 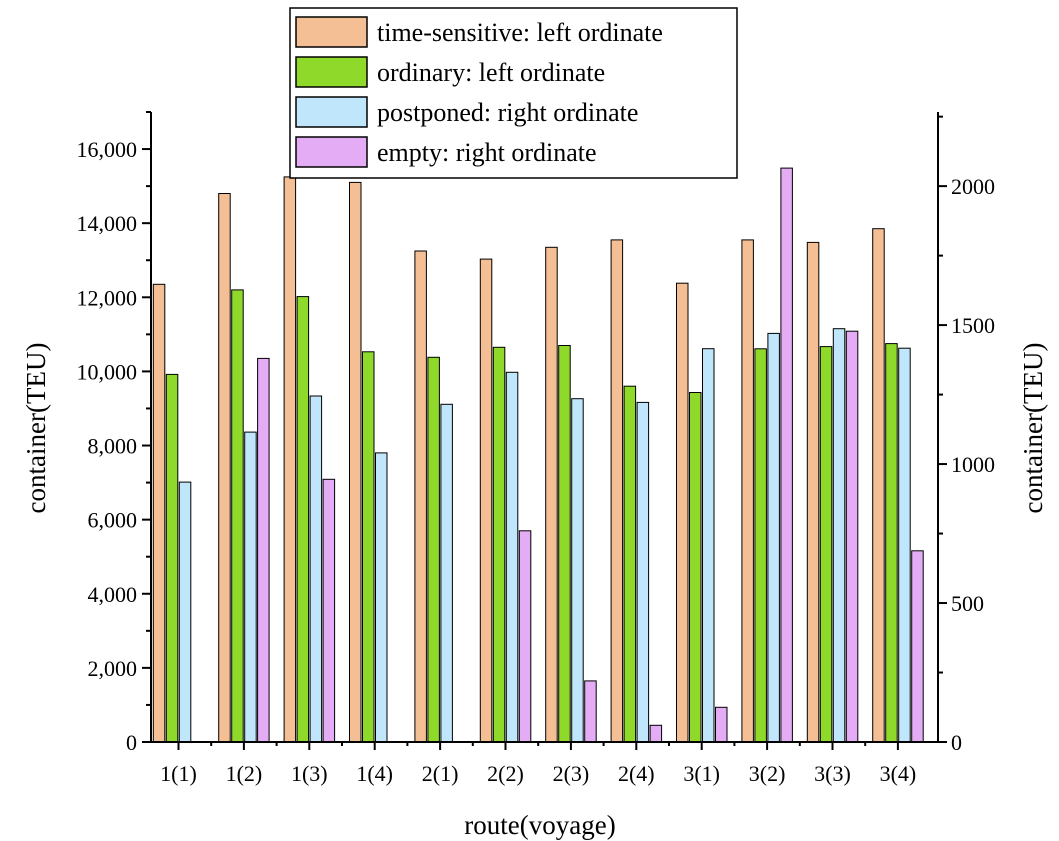 What do you see at coordinates (381, 597) in the screenshot?
I see `bar-s2-c3` at bounding box center [381, 597].